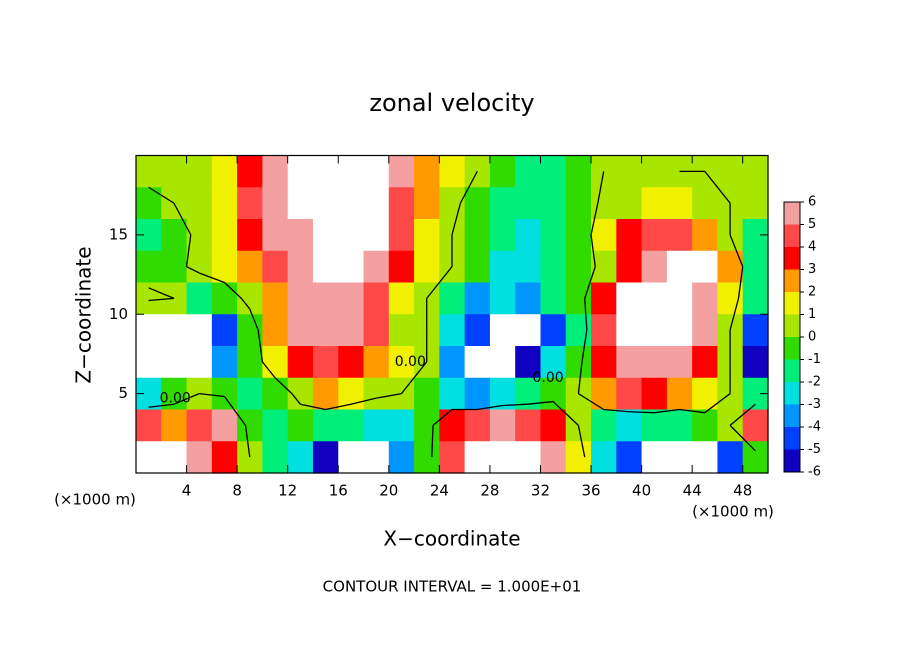 This screenshot has height=658, width=904. Describe the element at coordinates (814, 449) in the screenshot. I see `colorbar-label: -5` at that location.